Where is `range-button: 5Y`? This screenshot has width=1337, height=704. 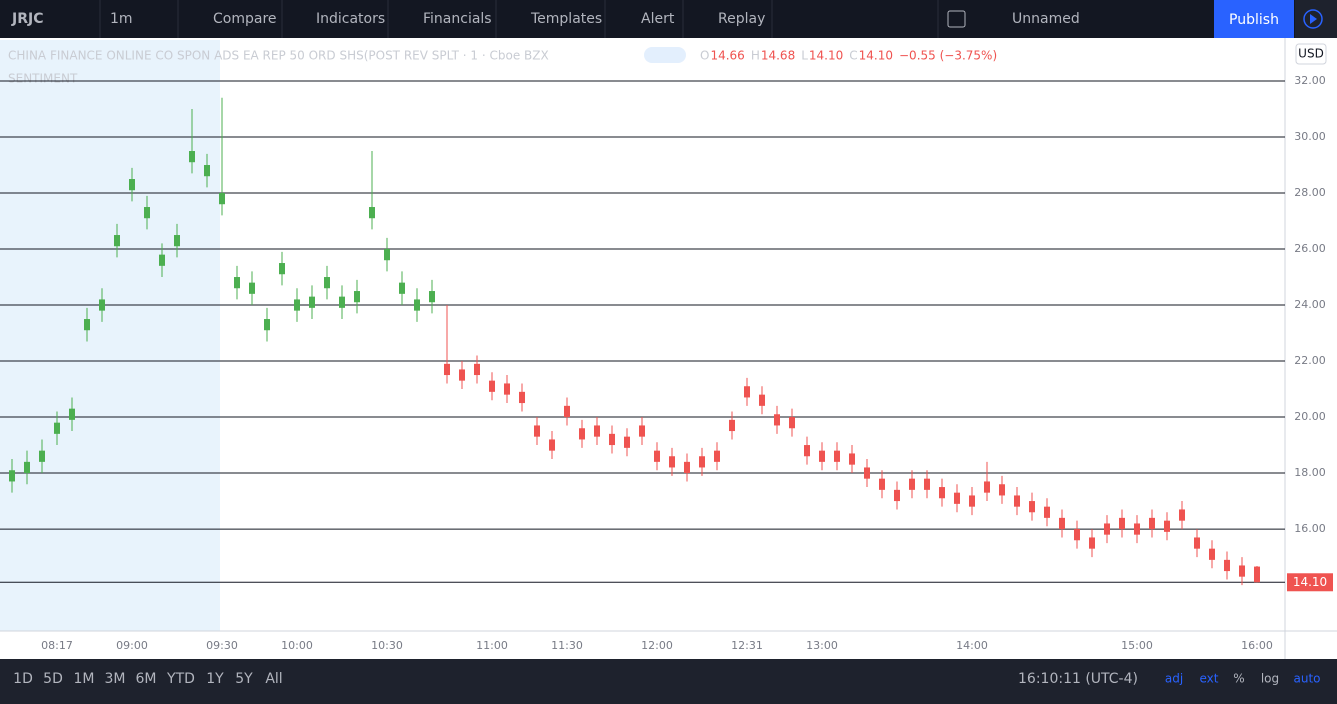 range-button: 5Y is located at coordinates (244, 679).